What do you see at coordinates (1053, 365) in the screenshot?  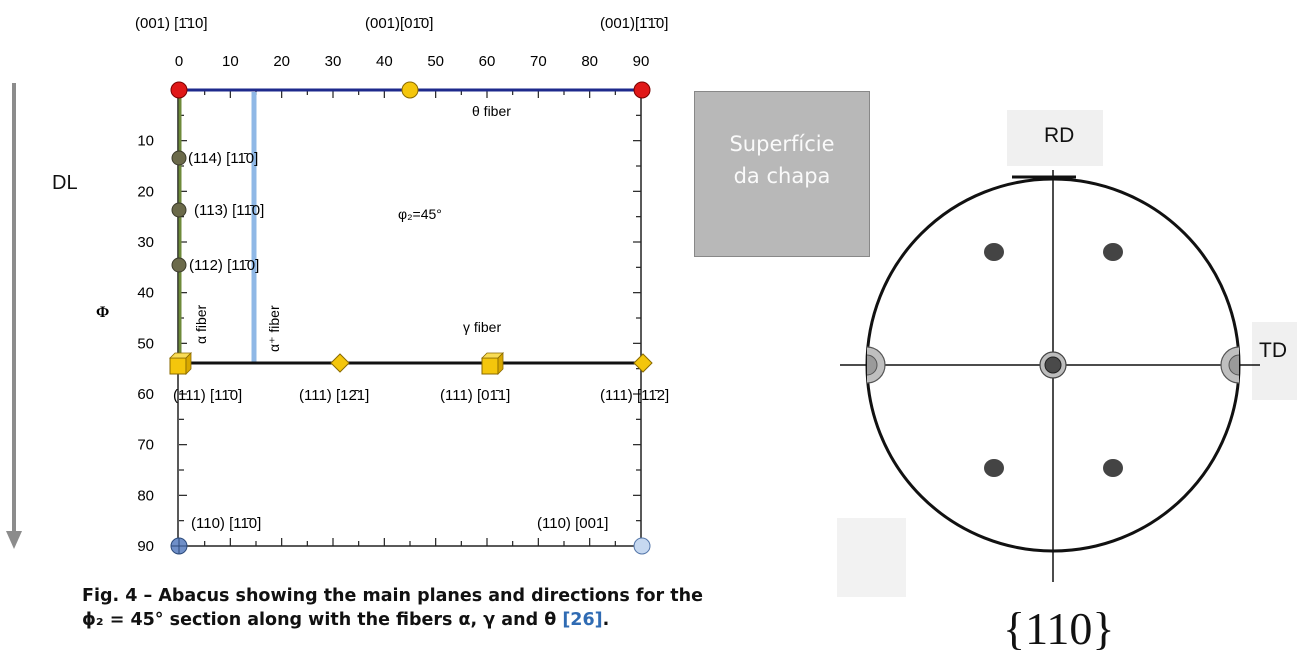 I see `pole-center` at bounding box center [1053, 365].